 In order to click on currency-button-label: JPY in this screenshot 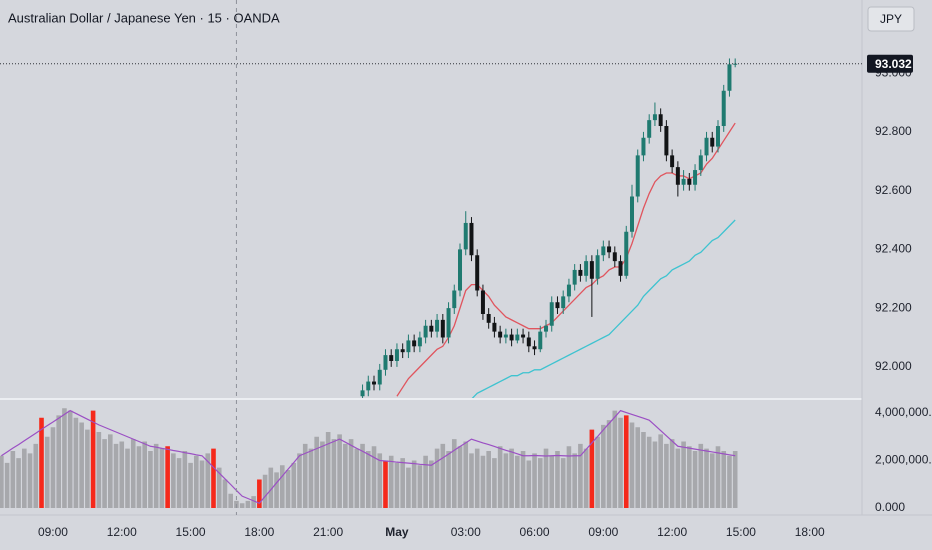, I will do `click(891, 19)`.